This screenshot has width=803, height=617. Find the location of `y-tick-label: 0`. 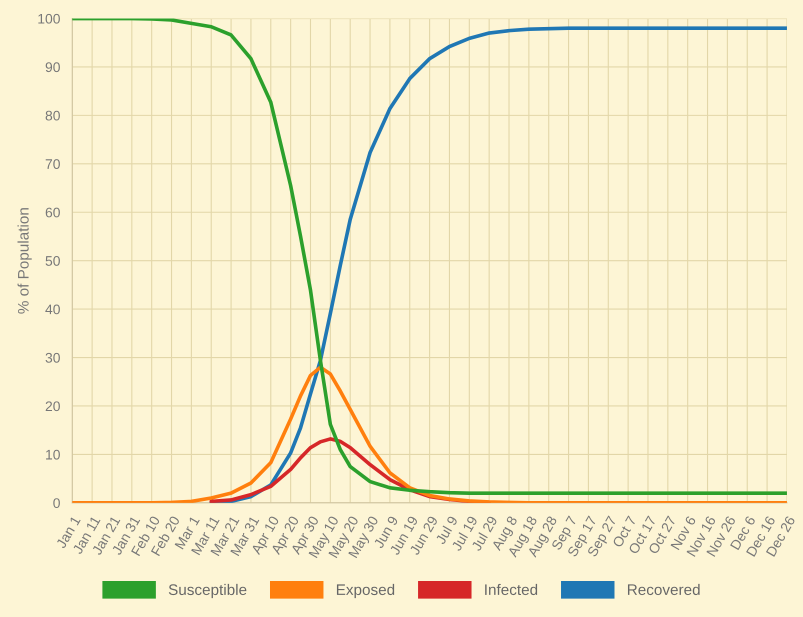

y-tick-label: 0 is located at coordinates (56, 503).